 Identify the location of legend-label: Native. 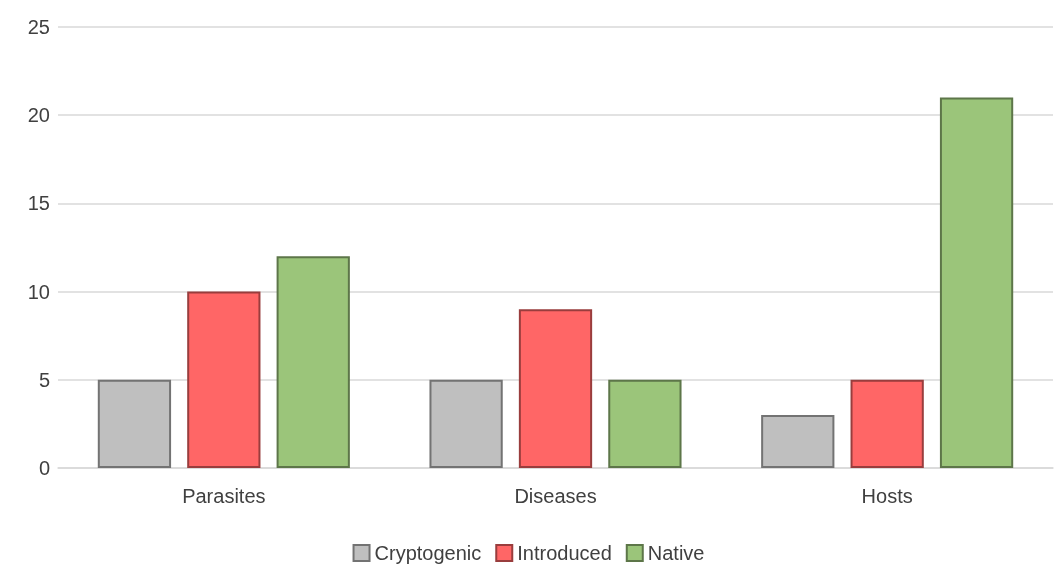
(676, 553).